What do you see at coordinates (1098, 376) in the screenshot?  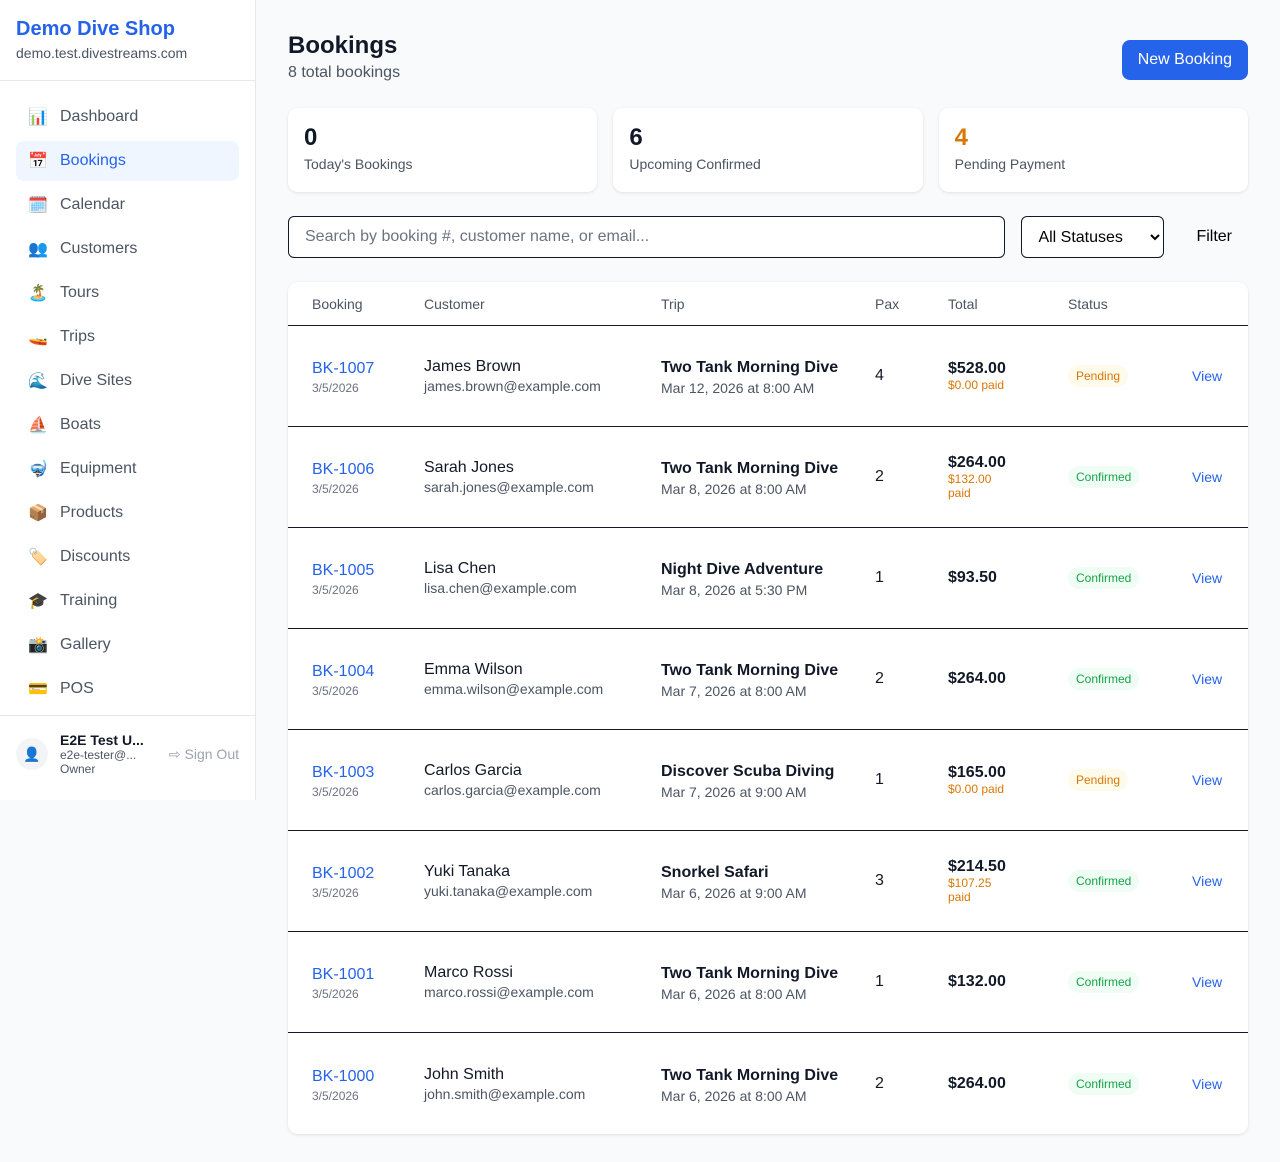 I see `status-badge: Pending` at bounding box center [1098, 376].